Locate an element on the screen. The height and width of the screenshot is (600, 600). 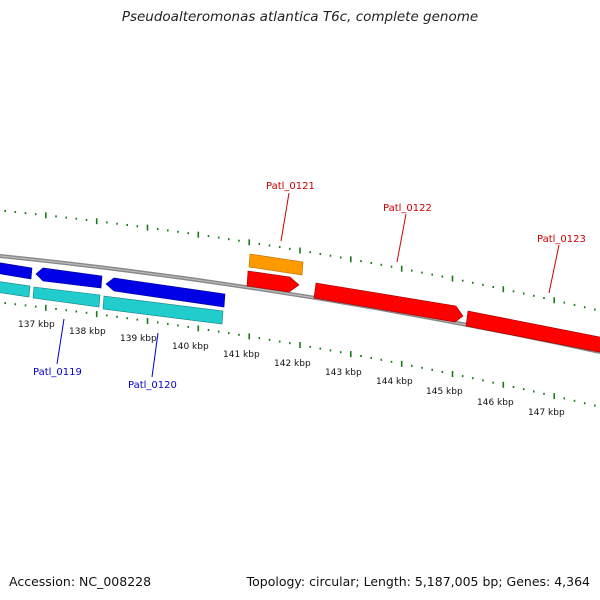
gene-label-patl-0121: Patl_0121 is located at coordinates (290, 186).